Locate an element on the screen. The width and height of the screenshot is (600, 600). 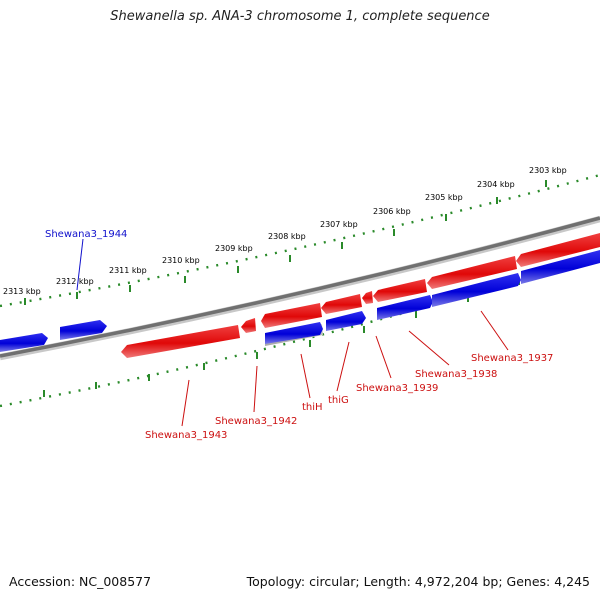
tick-label: 2312 kbp is located at coordinates (75, 281).